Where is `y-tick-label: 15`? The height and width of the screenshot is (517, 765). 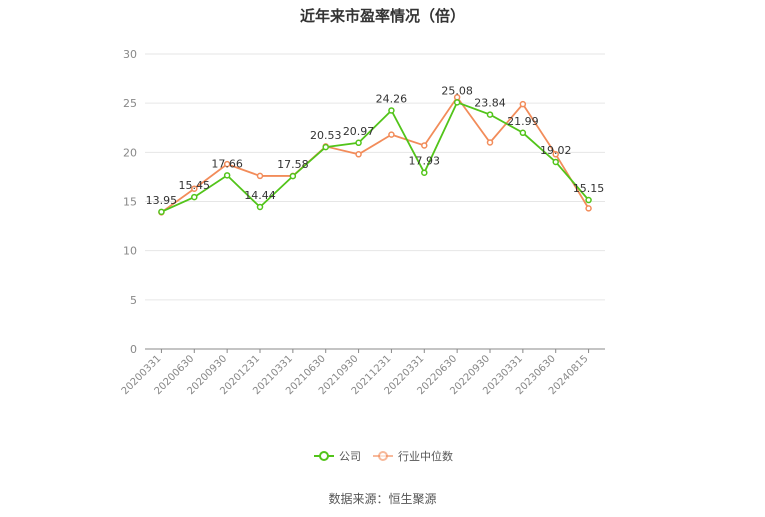
y-tick-label: 15 is located at coordinates (130, 202).